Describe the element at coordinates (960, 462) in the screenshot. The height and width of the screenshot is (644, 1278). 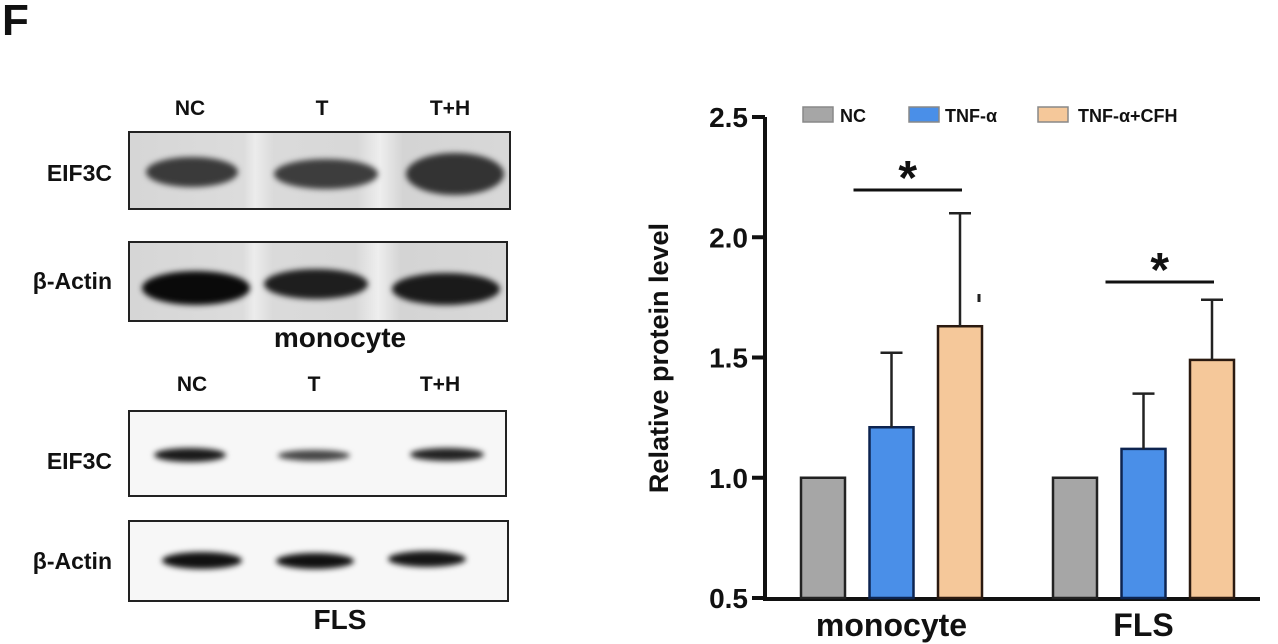
I see `bar-monocyte-tnfcfh` at that location.